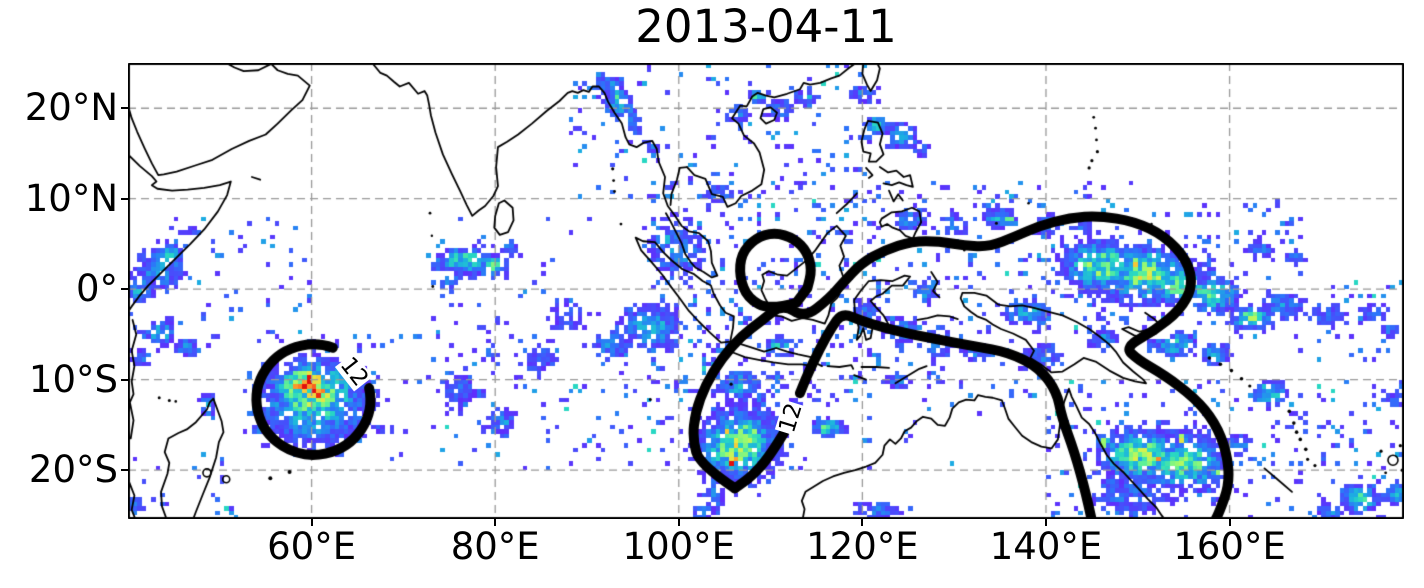 This screenshot has height=588, width=1424. Describe the element at coordinates (96, 289) in the screenshot. I see `y-axis-tick-label: 0°` at that location.